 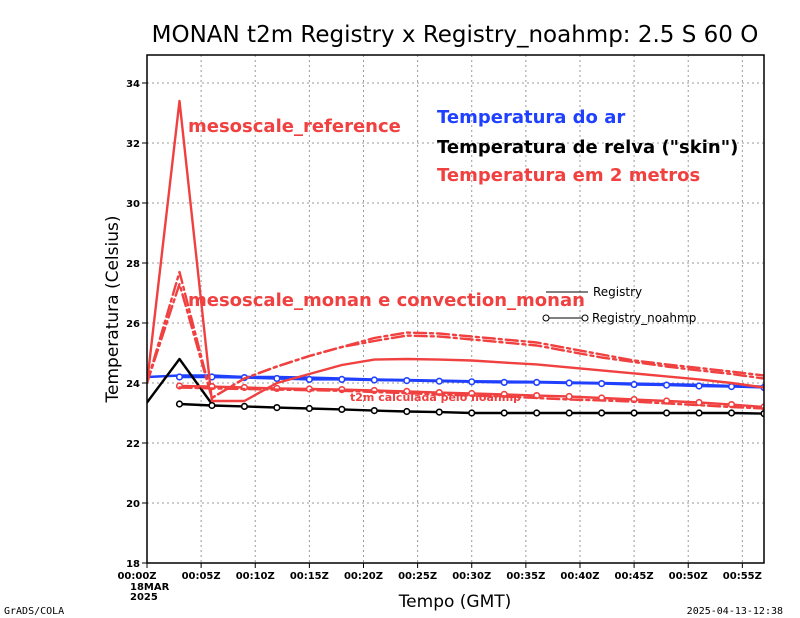 What do you see at coordinates (644, 318) in the screenshot?
I see `style-legend-label-noahmp: Registry_noahmp` at bounding box center [644, 318].